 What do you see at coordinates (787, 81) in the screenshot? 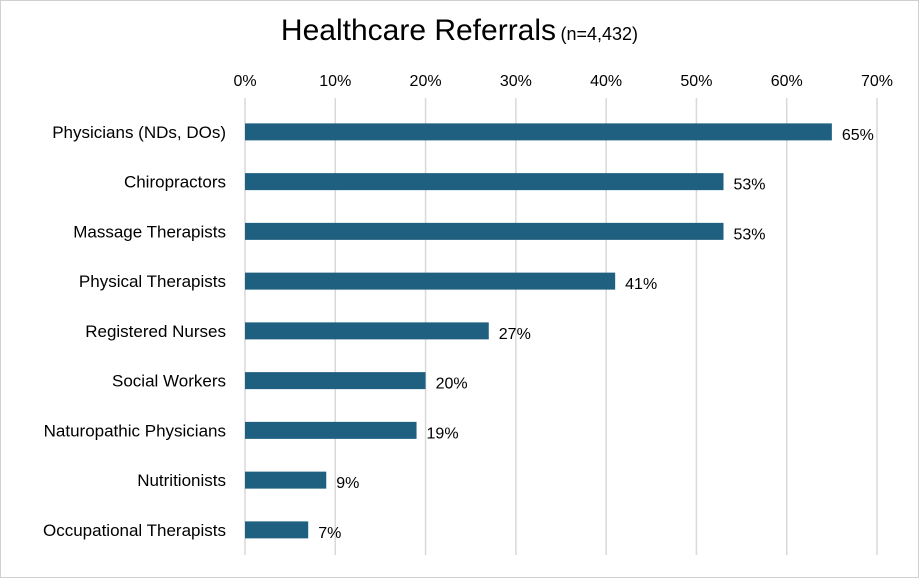
I see `x-tick-label: 60%` at bounding box center [787, 81].